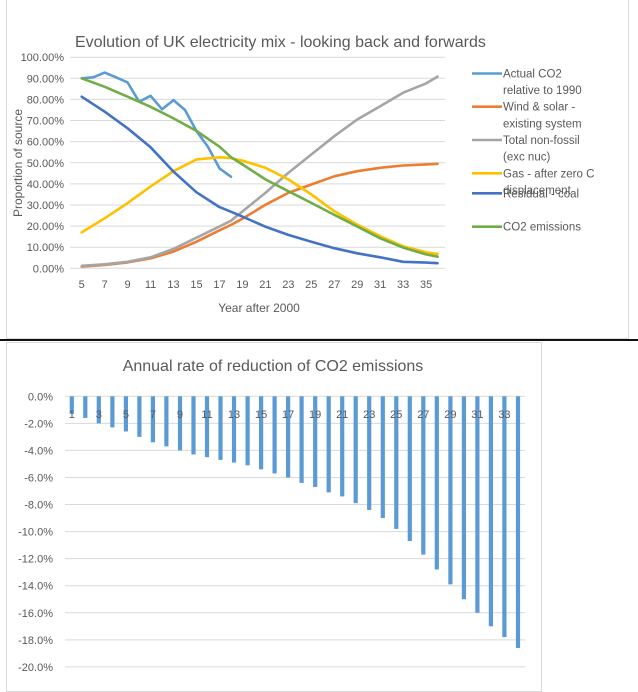 The width and height of the screenshot is (638, 692). Describe the element at coordinates (533, 182) in the screenshot. I see `legend-item: Gas - after zero C displacement` at that location.